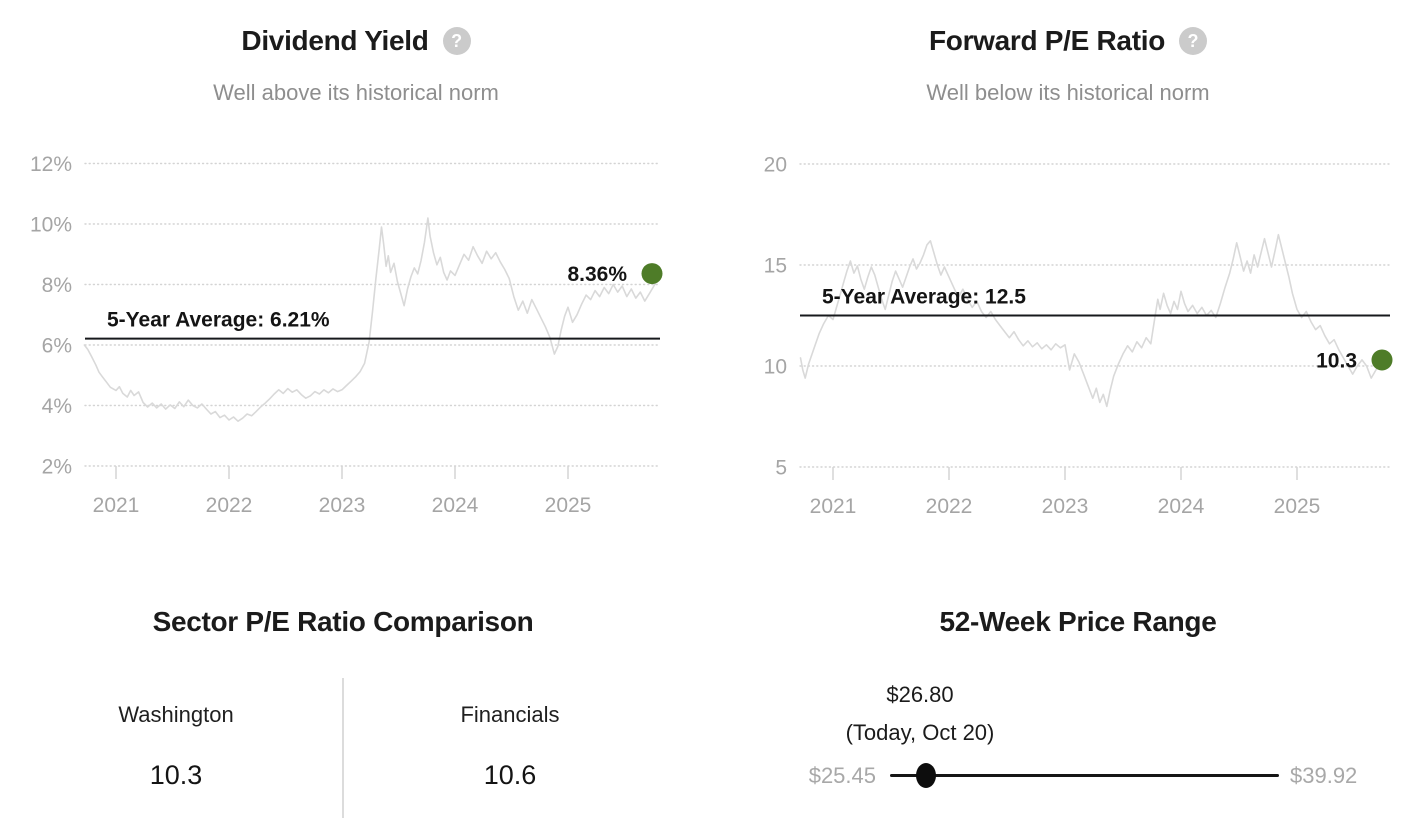  Describe the element at coordinates (920, 694) in the screenshot. I see `current-price: $26.80` at that location.